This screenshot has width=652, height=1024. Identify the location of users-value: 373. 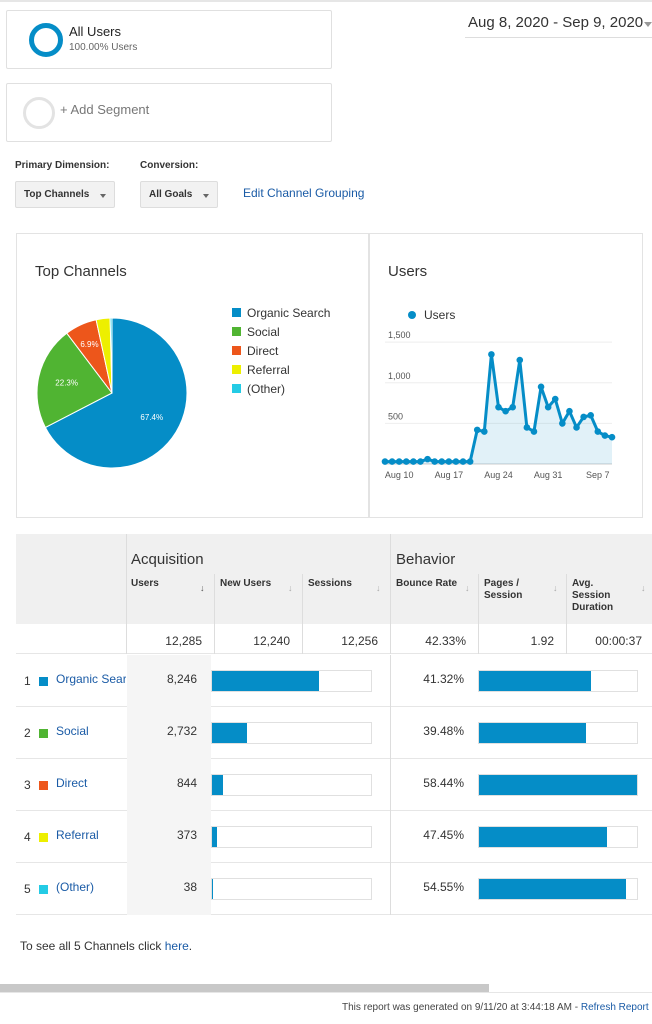
(186, 835).